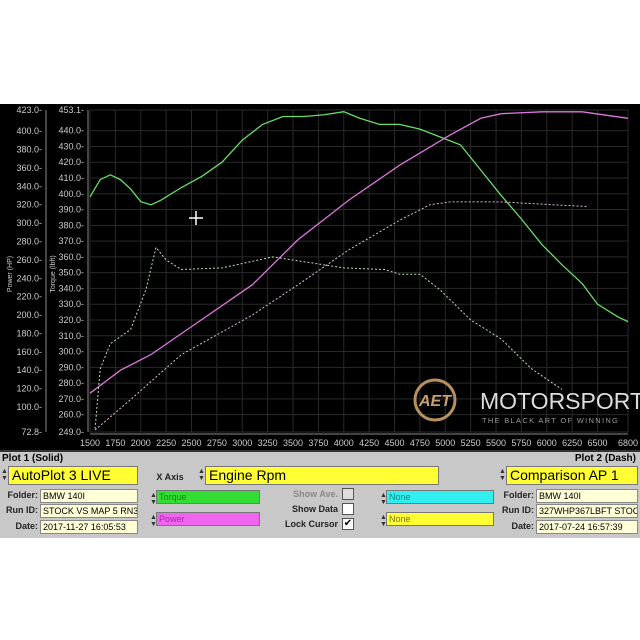 Image resolution: width=640 pixels, height=640 pixels. Describe the element at coordinates (344, 443) in the screenshot. I see `x-tick-label: 4000` at that location.